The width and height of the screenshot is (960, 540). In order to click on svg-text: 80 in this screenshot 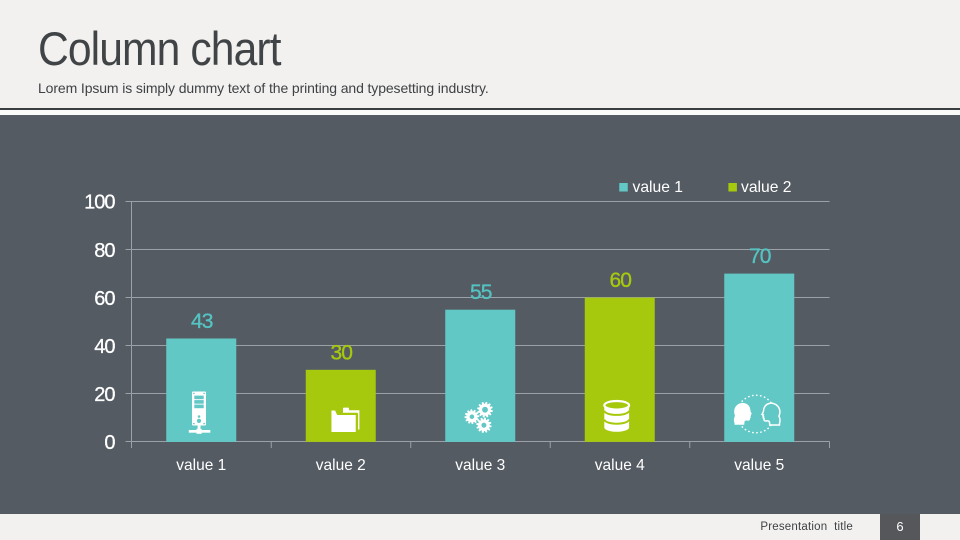, I will do `click(104, 251)`.